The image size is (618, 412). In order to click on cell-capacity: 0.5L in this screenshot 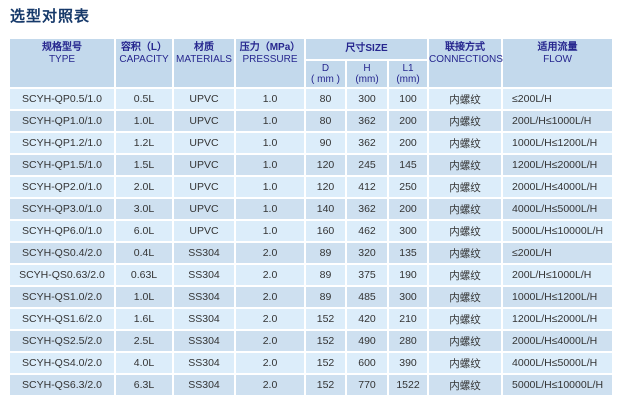, I will do `click(144, 99)`.